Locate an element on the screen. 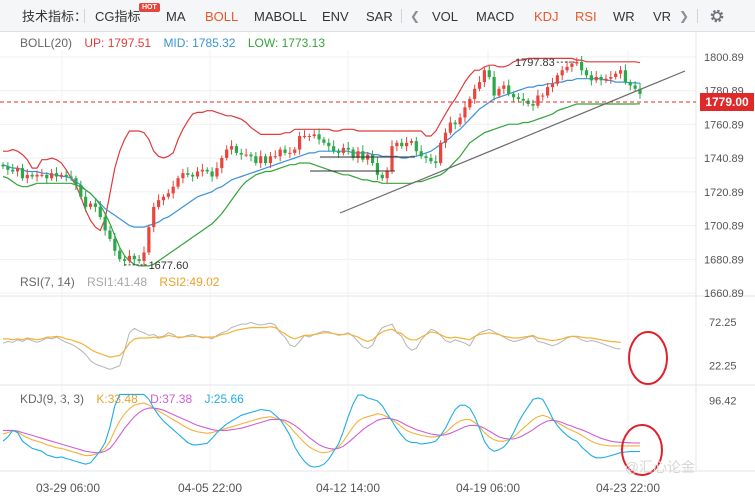 The image size is (755, 503). indicator-tab-env: ENV is located at coordinates (335, 16).